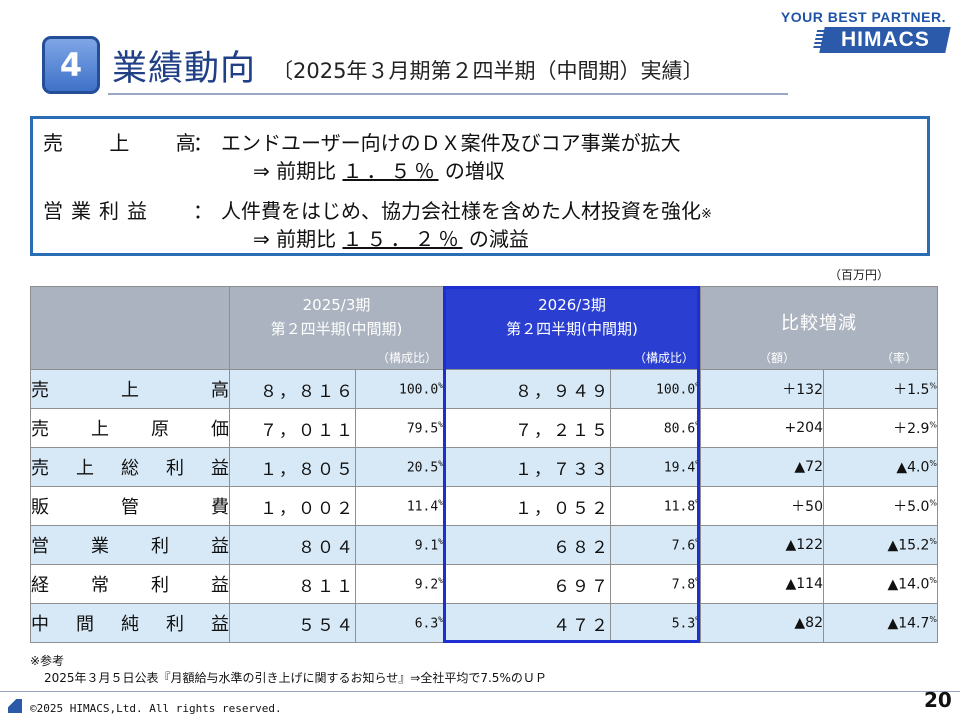  I want to click on prev-ratio: 9.2%, so click(399, 584).